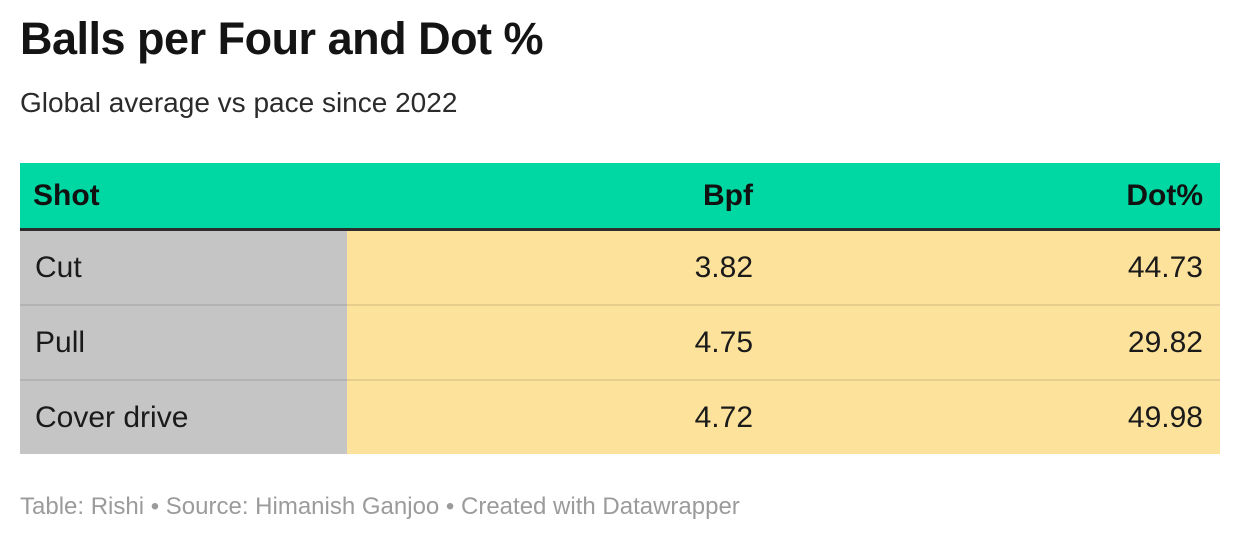  Describe the element at coordinates (995, 342) in the screenshot. I see `cell-dot: 29.82` at that location.